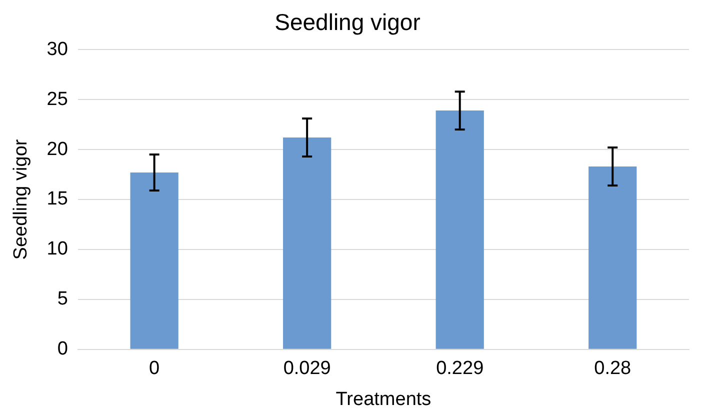 The image size is (701, 415). Describe the element at coordinates (62, 349) in the screenshot. I see `y-tick-label: 0` at that location.